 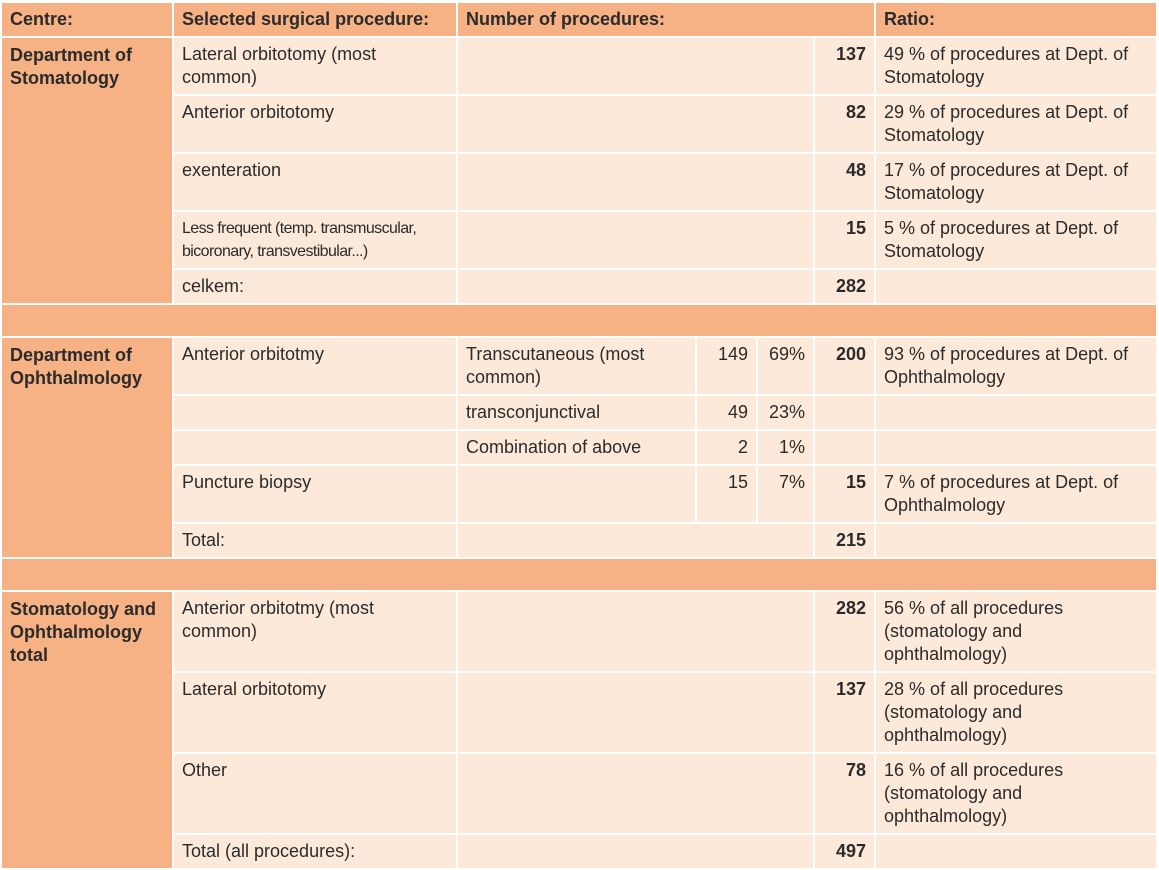 I want to click on subprocedure-cell: Combination of above, so click(x=577, y=448).